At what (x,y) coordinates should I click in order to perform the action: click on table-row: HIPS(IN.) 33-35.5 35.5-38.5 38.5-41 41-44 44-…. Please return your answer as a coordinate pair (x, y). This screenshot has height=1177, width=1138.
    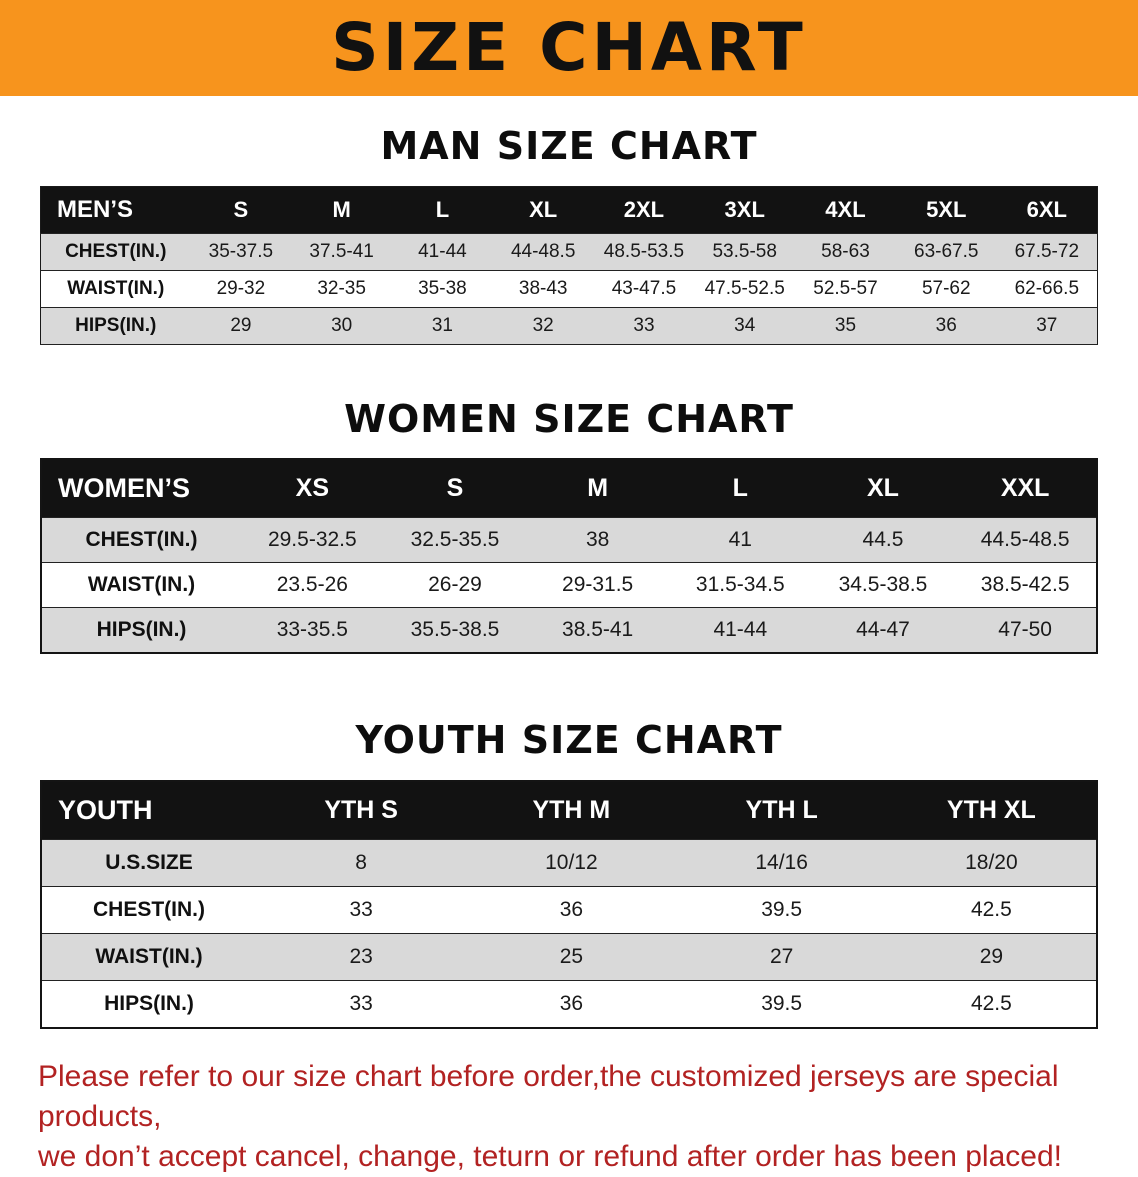
    Looking at the image, I should click on (569, 630).